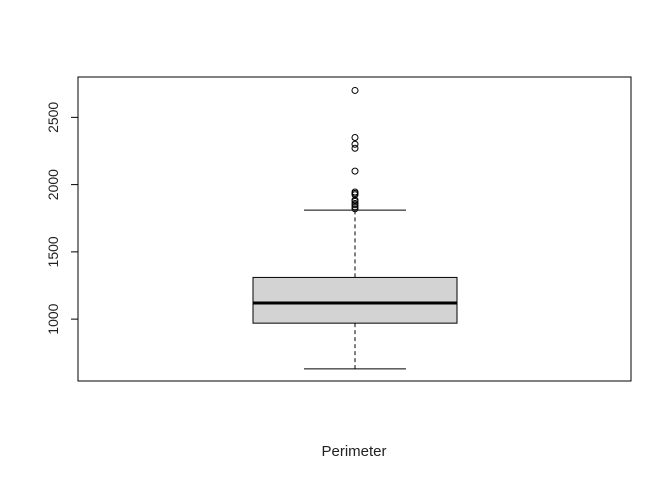  I want to click on y-axis: 1000 1500 2000 2500, so click(62, 218).